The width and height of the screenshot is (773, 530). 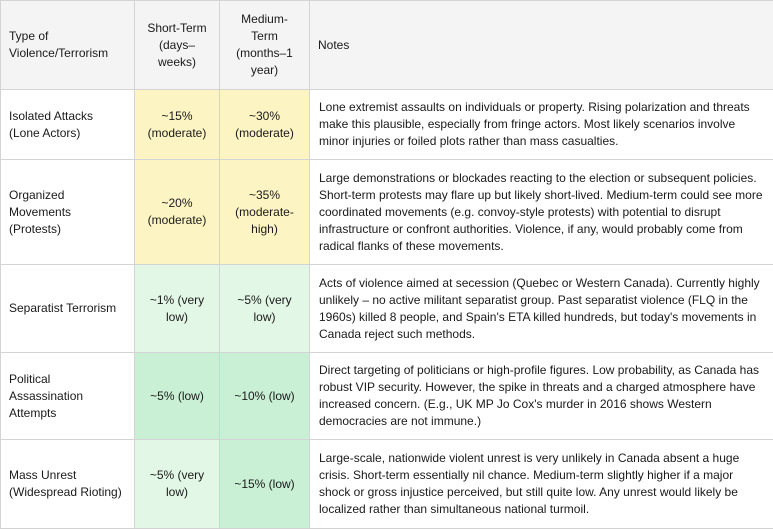 What do you see at coordinates (264, 484) in the screenshot?
I see `row-medium-term: ~15% (low)` at bounding box center [264, 484].